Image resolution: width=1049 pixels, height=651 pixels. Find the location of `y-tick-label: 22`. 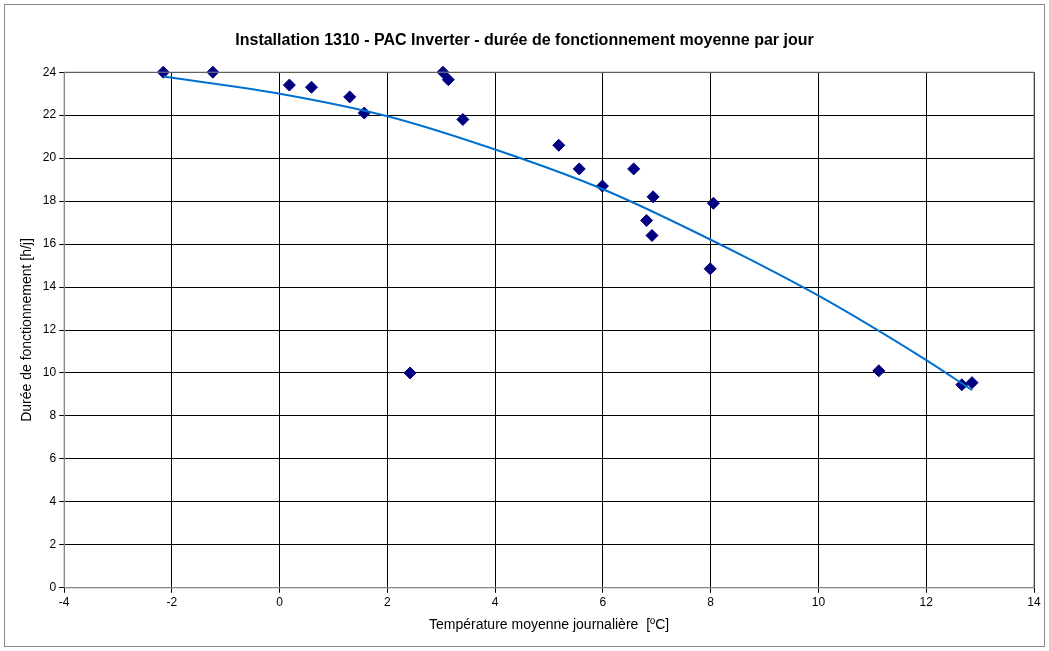

y-tick-label: 22 is located at coordinates (49, 114).